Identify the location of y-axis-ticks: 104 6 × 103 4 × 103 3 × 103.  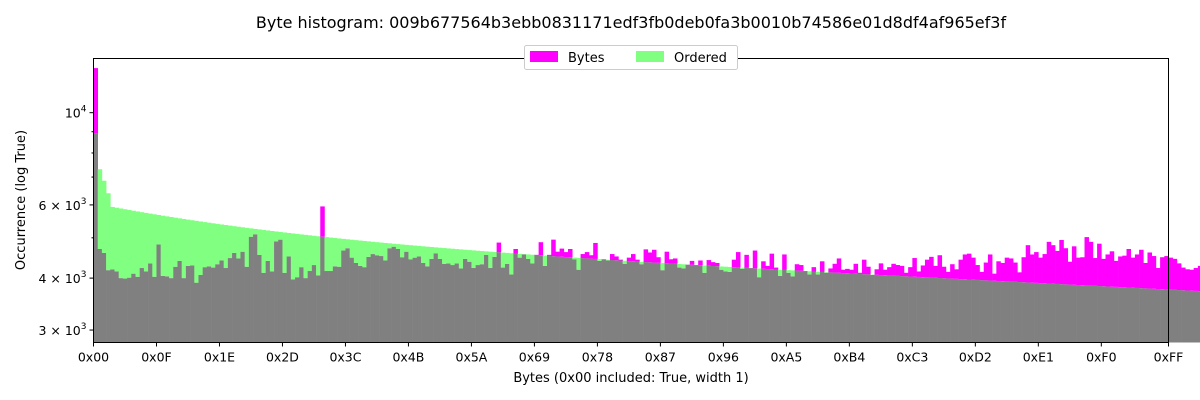
(66, 221).